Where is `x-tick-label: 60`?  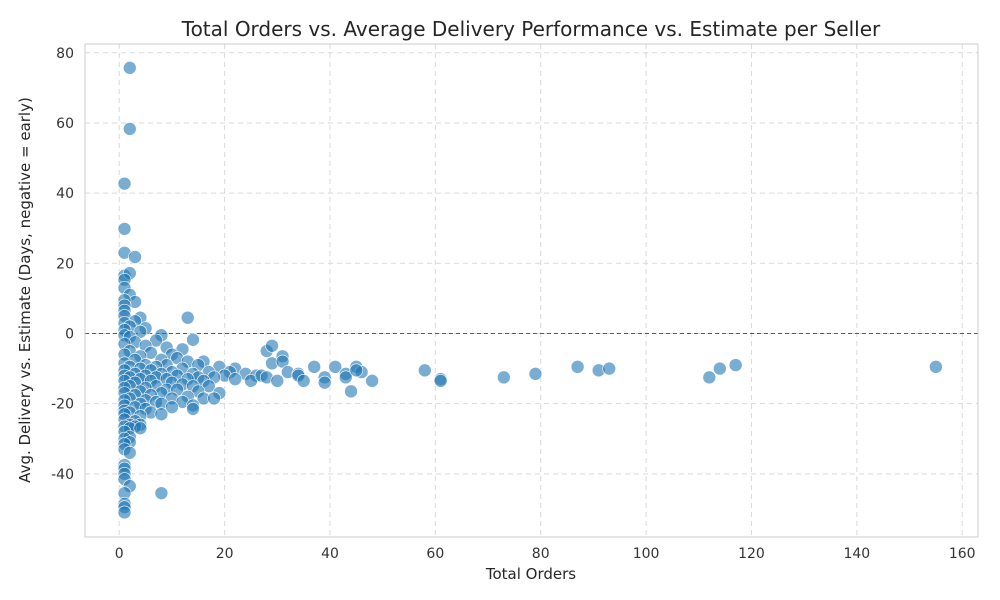 x-tick-label: 60 is located at coordinates (435, 554).